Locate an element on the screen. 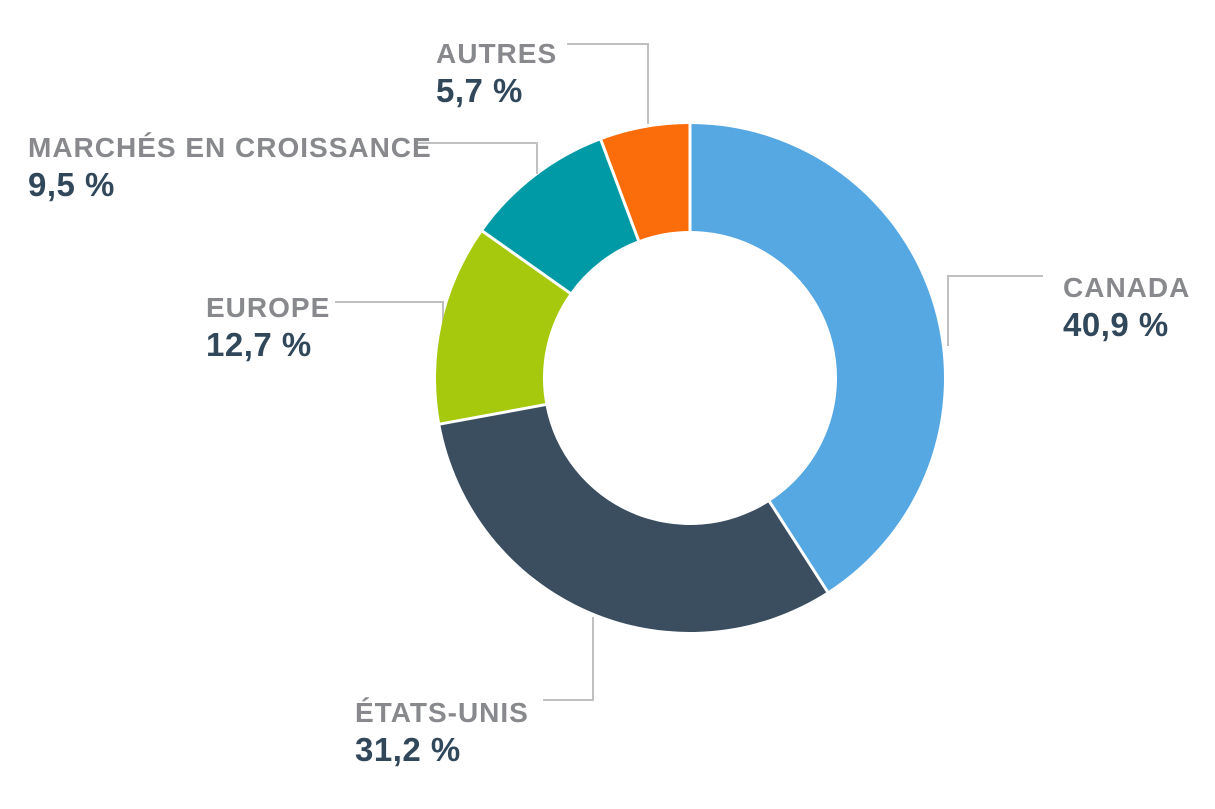 This screenshot has height=809, width=1215. segment-canada is located at coordinates (817, 358).